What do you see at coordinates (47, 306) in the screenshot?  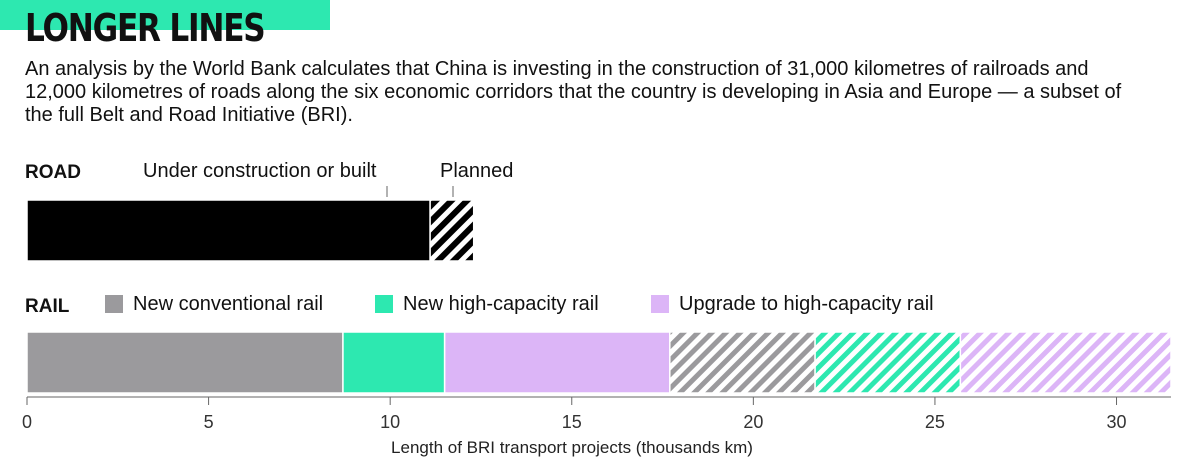 I see `category-label-rail: RAIL` at bounding box center [47, 306].